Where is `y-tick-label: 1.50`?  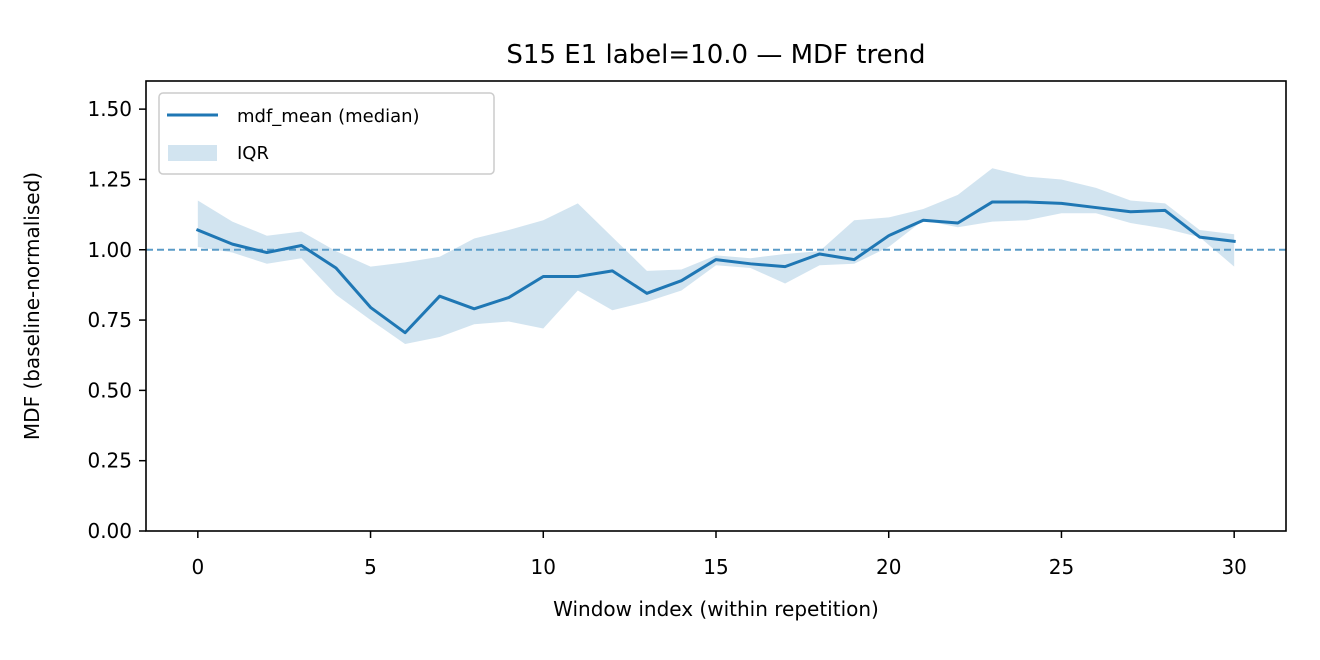 y-tick-label: 1.50 is located at coordinates (109, 109).